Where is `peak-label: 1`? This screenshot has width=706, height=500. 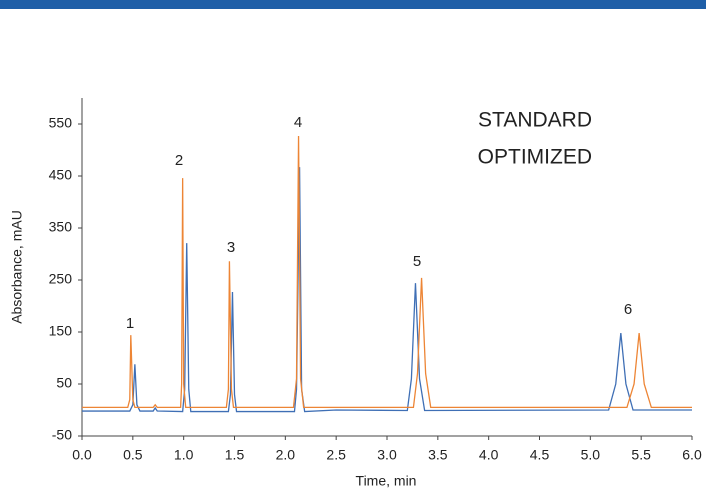
peak-label: 1 is located at coordinates (130, 323).